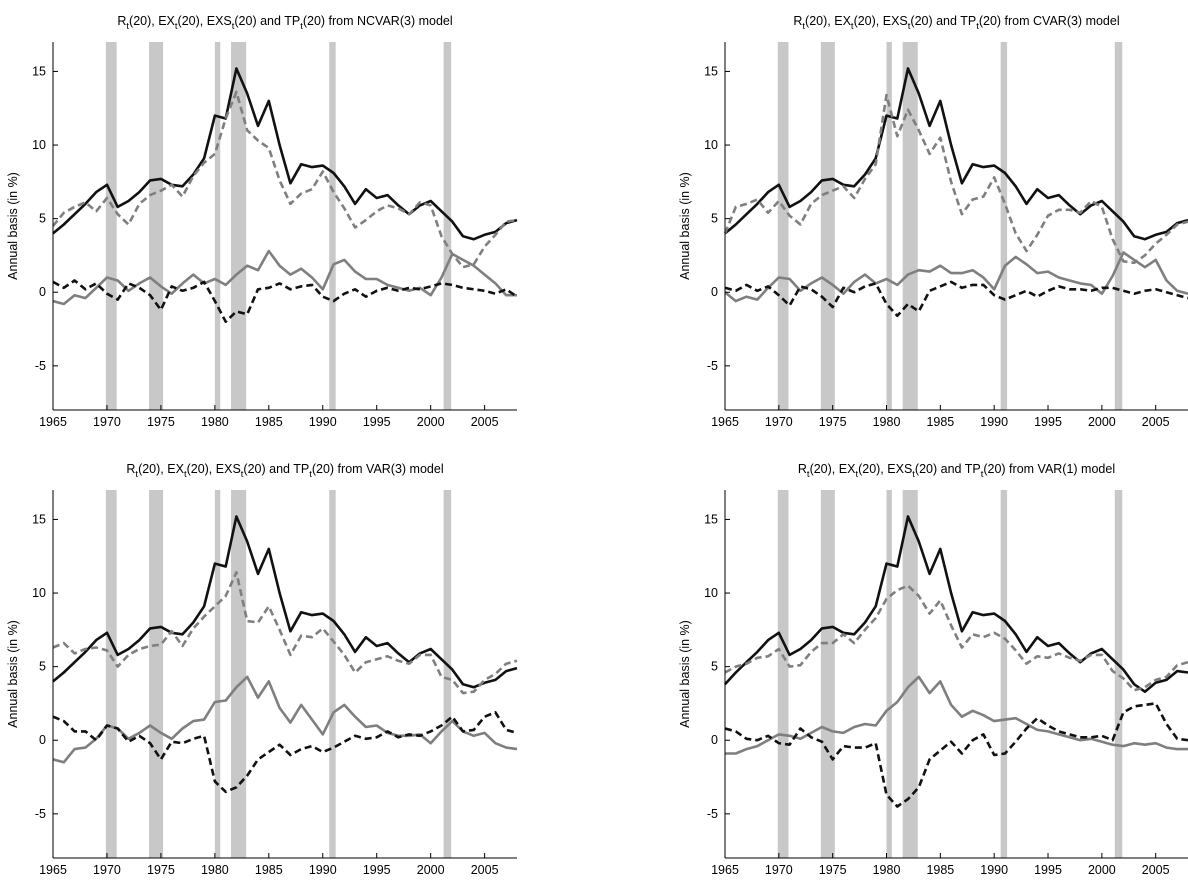  What do you see at coordinates (1049, 469) in the screenshot?
I see `title-part: (20) from VAR(1) model` at bounding box center [1049, 469].